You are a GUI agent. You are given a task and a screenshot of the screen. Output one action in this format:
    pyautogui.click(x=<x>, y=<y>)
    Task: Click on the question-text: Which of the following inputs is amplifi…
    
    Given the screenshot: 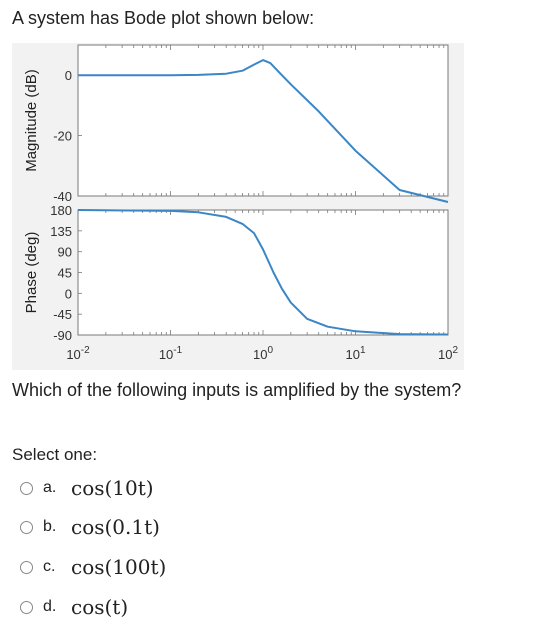 What is the action you would take?
    pyautogui.click(x=237, y=390)
    